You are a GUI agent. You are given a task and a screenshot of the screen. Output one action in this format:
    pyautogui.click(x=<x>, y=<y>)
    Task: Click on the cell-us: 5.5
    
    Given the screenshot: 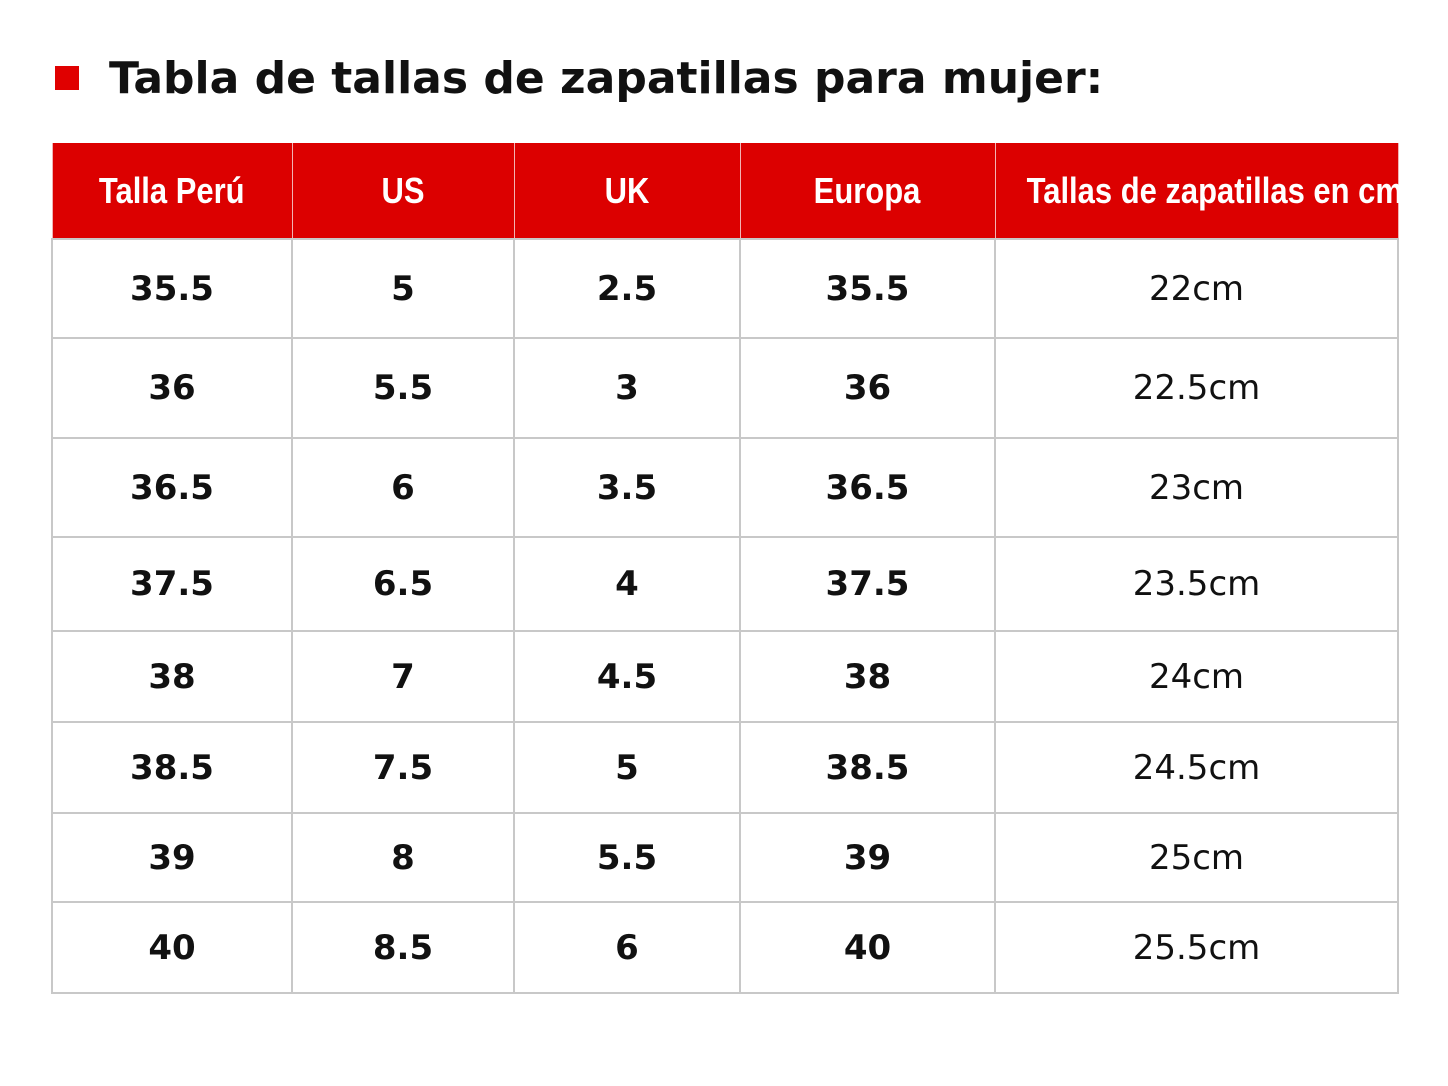 What is the action you would take?
    pyautogui.click(x=403, y=388)
    